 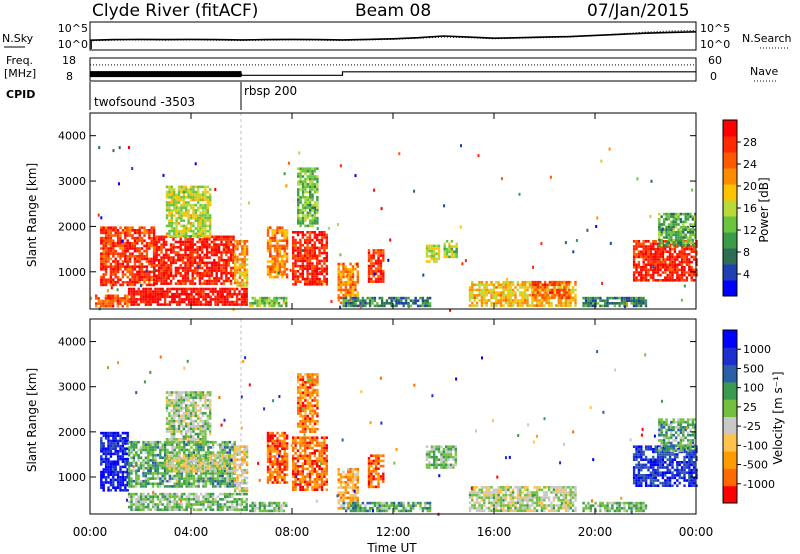 I want to click on power-colorbar-segment, so click(x=730, y=288).